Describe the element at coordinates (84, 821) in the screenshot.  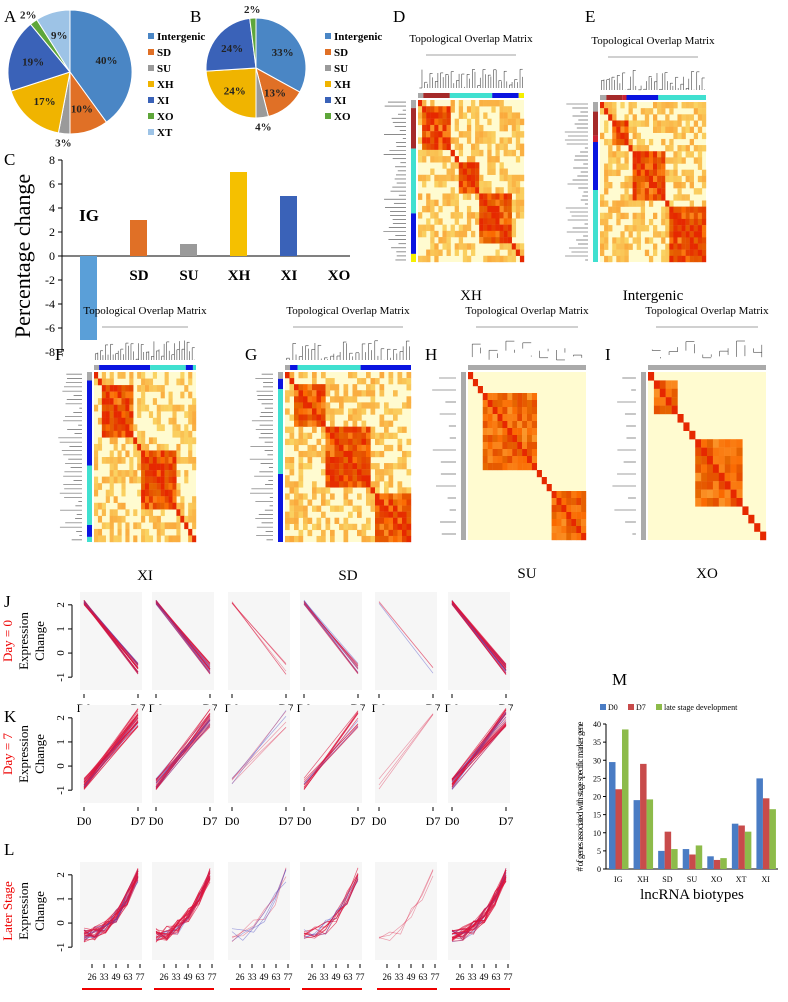
I see `x-tick-label: D0` at that location.